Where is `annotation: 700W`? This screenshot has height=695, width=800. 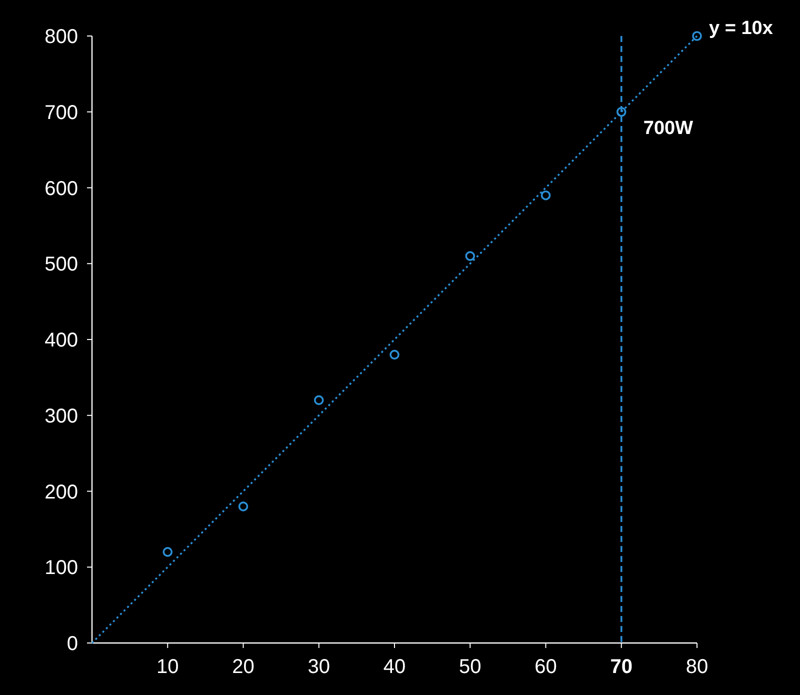 annotation: 700W is located at coordinates (668, 128).